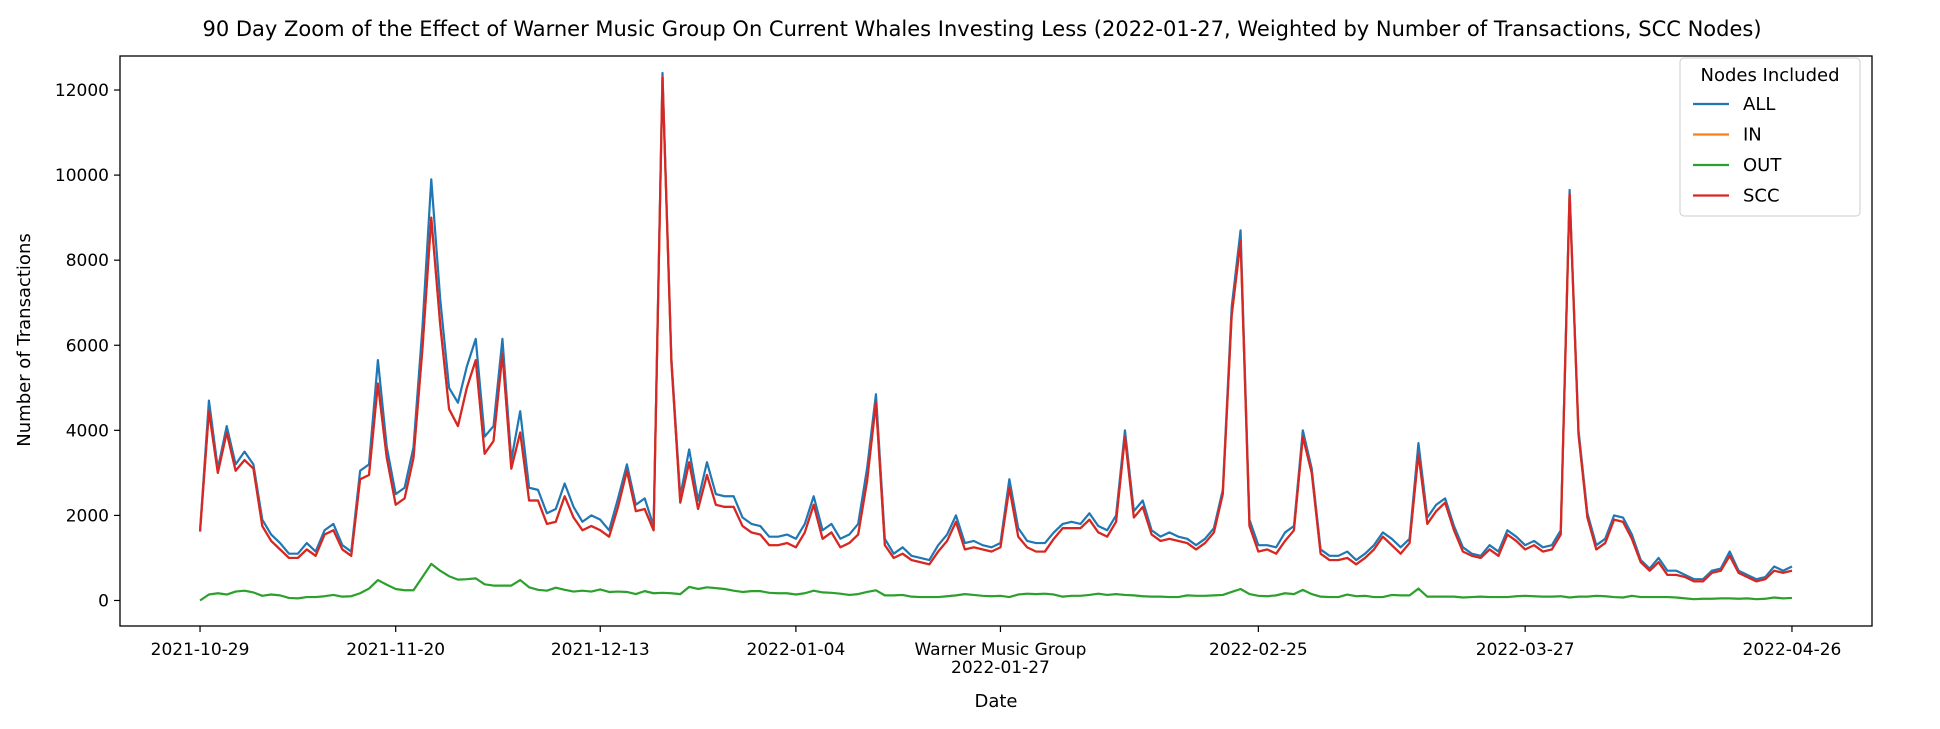 Image resolution: width=1940 pixels, height=729 pixels. Describe the element at coordinates (1000, 668) in the screenshot. I see `event-date-label: 2022-01-27` at that location.